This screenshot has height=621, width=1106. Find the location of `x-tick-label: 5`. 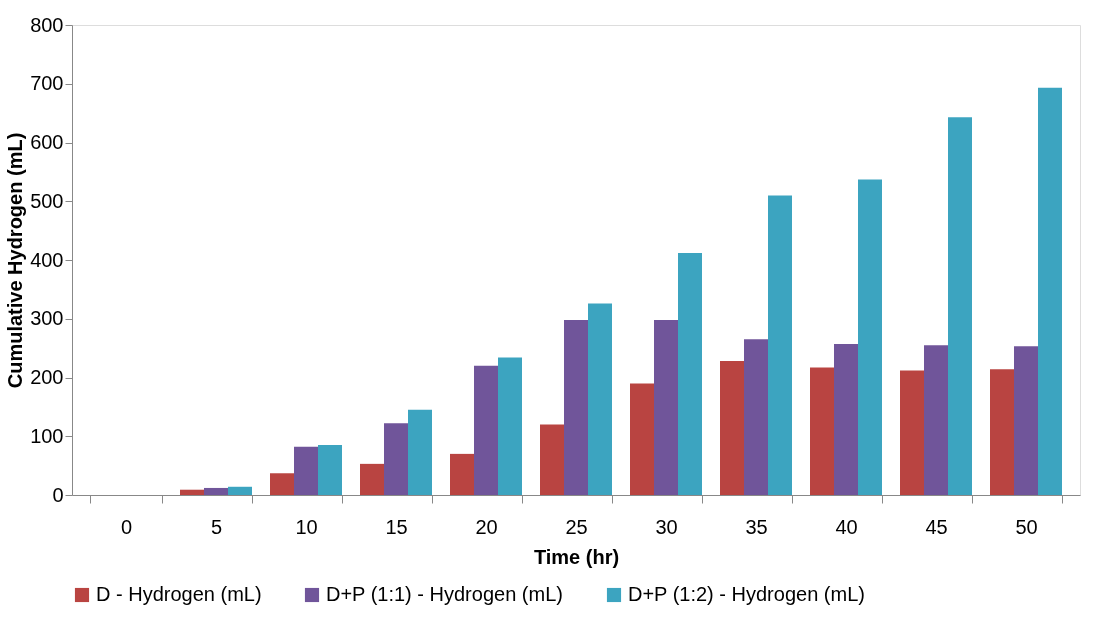

x-tick-label: 5 is located at coordinates (216, 526).